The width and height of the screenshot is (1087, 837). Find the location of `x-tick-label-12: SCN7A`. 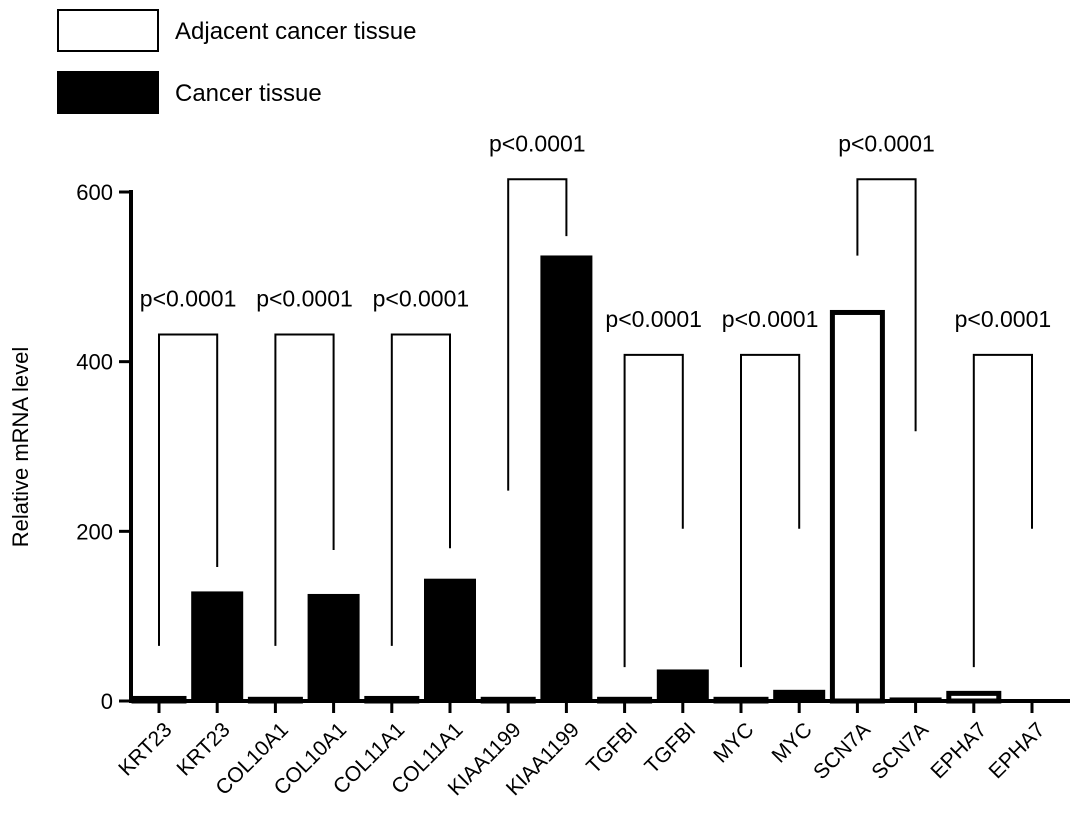

x-tick-label-12: SCN7A is located at coordinates (842, 751).